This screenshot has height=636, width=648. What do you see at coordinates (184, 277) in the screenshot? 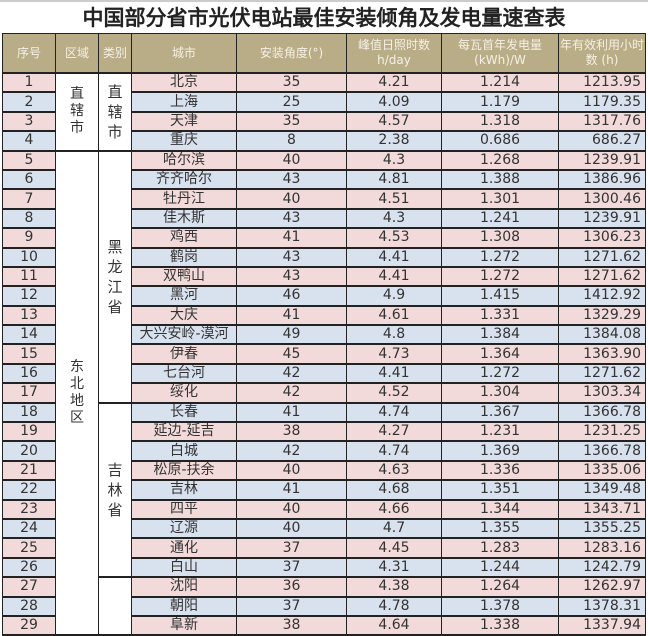
I see `cell-city: 双鸭山` at bounding box center [184, 277].